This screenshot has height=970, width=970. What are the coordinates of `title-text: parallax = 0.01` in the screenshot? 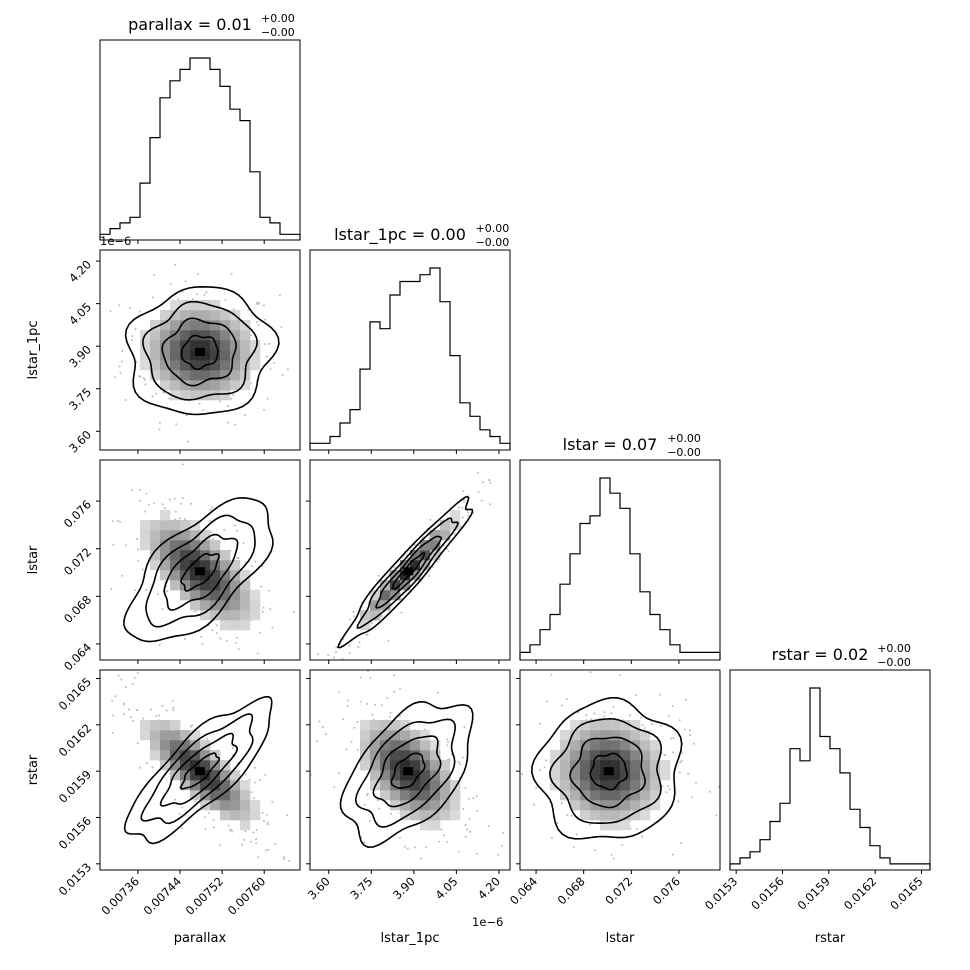 It's located at (190, 24).